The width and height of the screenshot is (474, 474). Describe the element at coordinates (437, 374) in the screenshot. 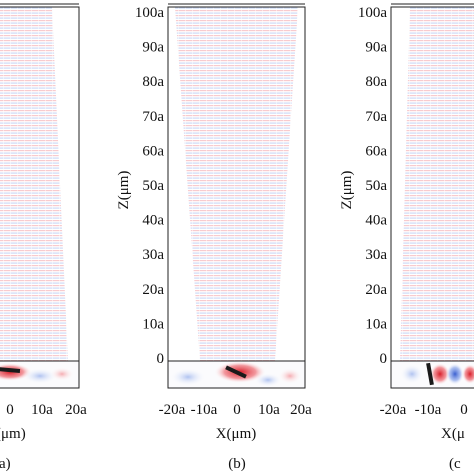

I see `panel-c-source-field` at that location.